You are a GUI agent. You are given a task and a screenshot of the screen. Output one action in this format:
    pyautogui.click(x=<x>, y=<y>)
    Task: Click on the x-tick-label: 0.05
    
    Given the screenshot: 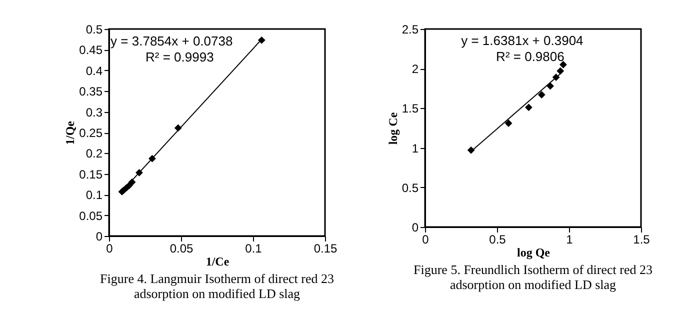 What is the action you would take?
    pyautogui.click(x=182, y=249)
    